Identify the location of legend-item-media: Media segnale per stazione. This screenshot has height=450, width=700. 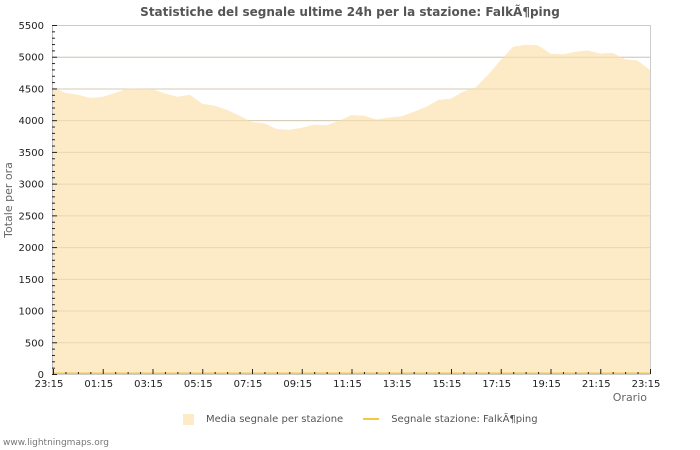
(263, 419).